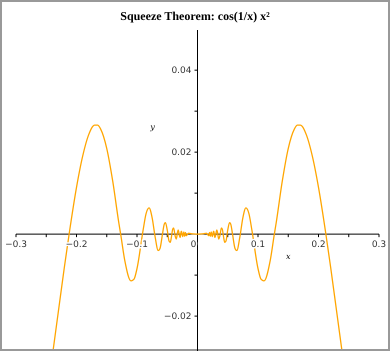  Describe the element at coordinates (195, 16) in the screenshot. I see `chart-title: Squeeze Theorem: cos(1/x) x²` at that location.